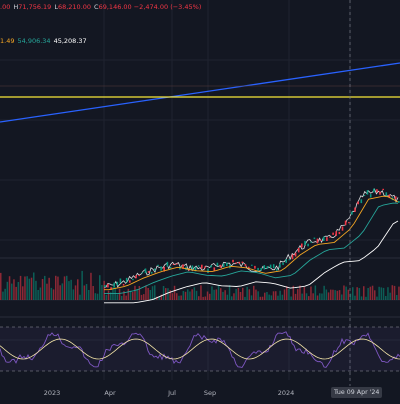 Image resolution: width=400 pixels, height=404 pixels. What do you see at coordinates (56, 7) in the screenshot?
I see `ohlc-label: L` at bounding box center [56, 7].